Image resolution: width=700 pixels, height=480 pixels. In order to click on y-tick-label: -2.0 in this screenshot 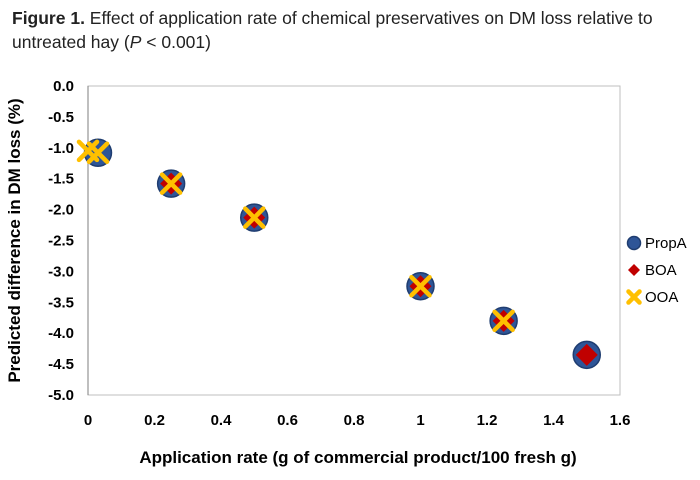, I will do `click(61, 210)`.